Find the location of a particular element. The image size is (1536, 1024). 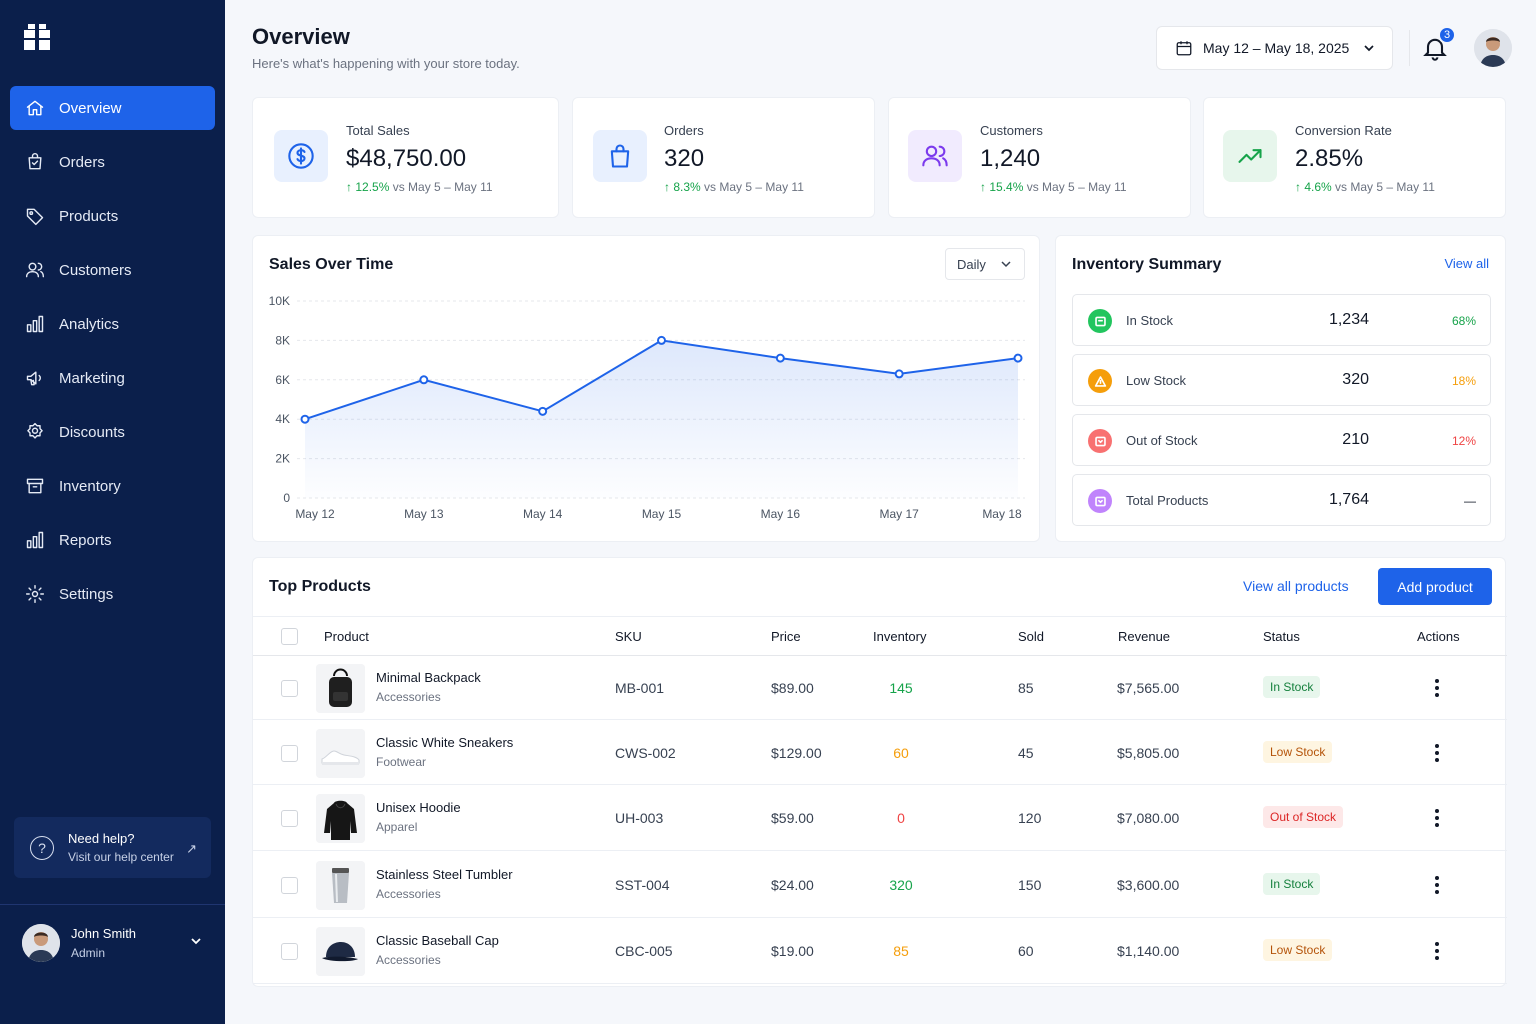

inventory-percent: 68% is located at coordinates (1463, 321).